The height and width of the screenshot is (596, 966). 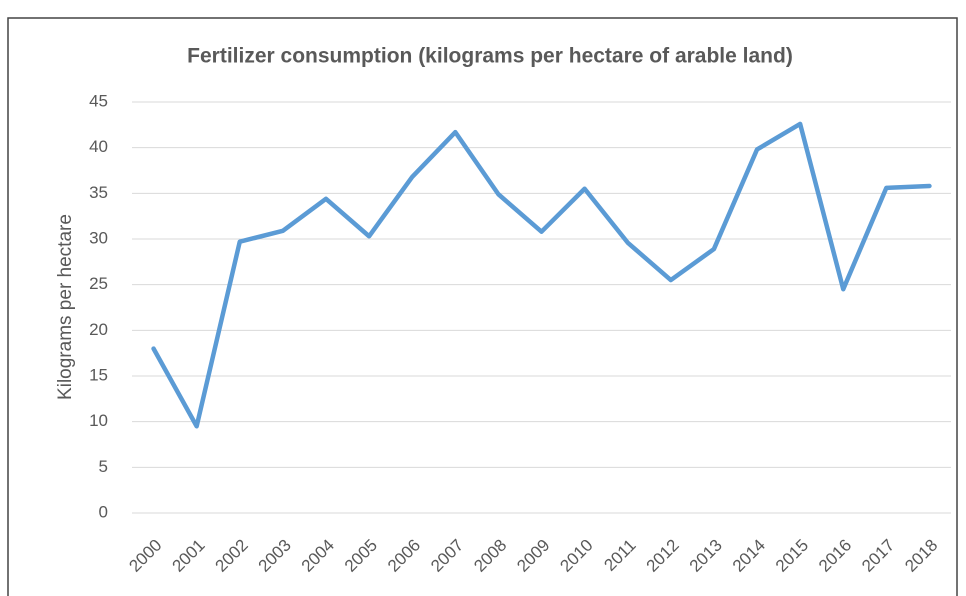 I want to click on x-tick-label: 2016, so click(x=835, y=556).